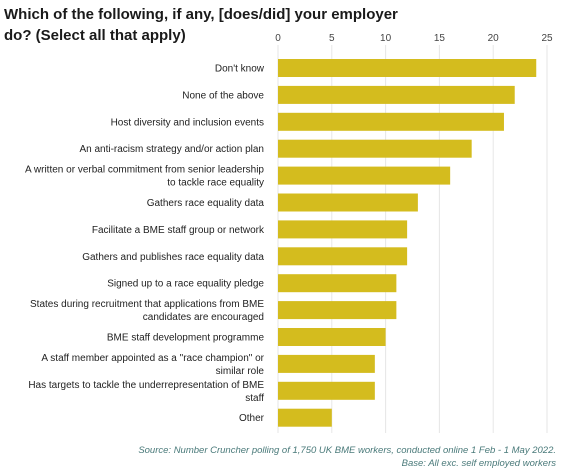  What do you see at coordinates (173, 257) in the screenshot?
I see `category-label: Gathers and publishes race equality data` at bounding box center [173, 257].